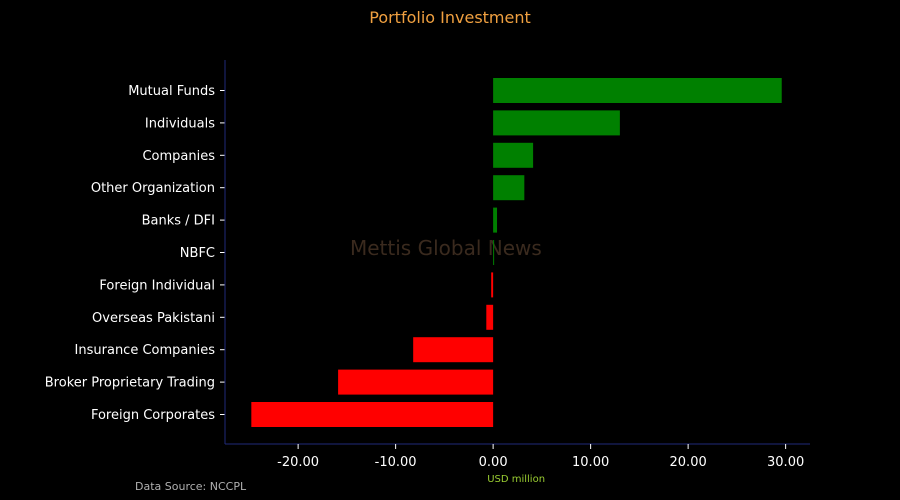 This screenshot has height=500, width=900. Describe the element at coordinates (396, 462) in the screenshot. I see `x-tick-label: -10.00` at that location.